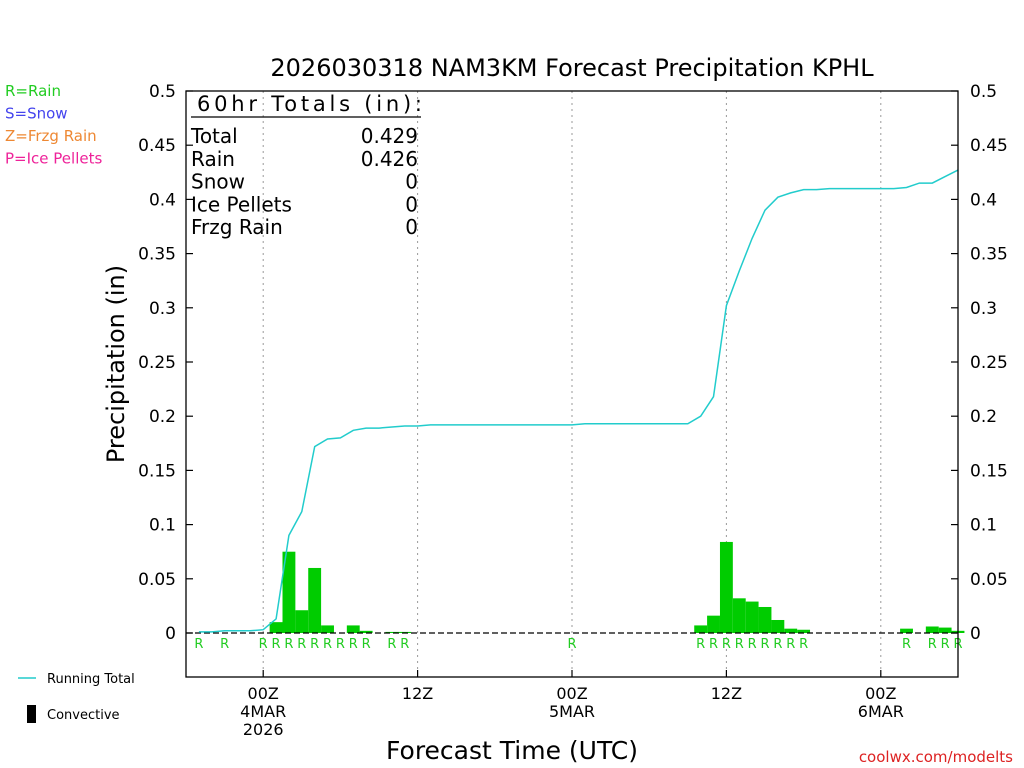  I want to click on y-tick-label-left: 0.25, so click(157, 363).